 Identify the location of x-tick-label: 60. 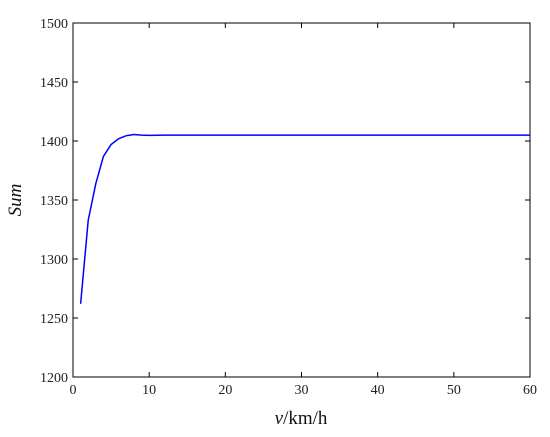
(530, 390).